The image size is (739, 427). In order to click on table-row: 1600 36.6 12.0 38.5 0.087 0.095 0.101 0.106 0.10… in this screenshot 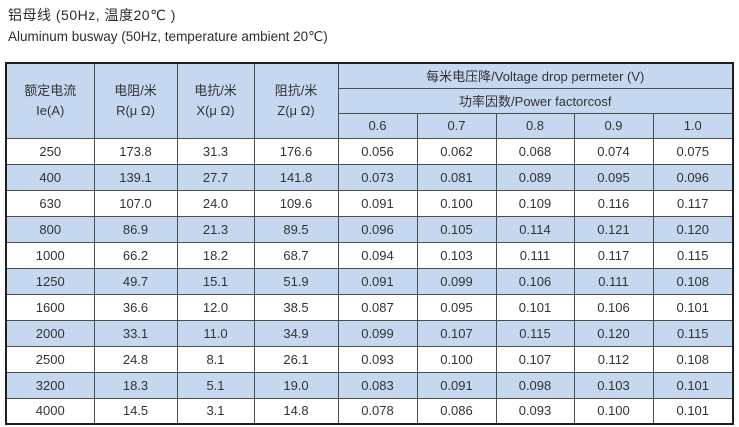, I will do `click(369, 307)`.